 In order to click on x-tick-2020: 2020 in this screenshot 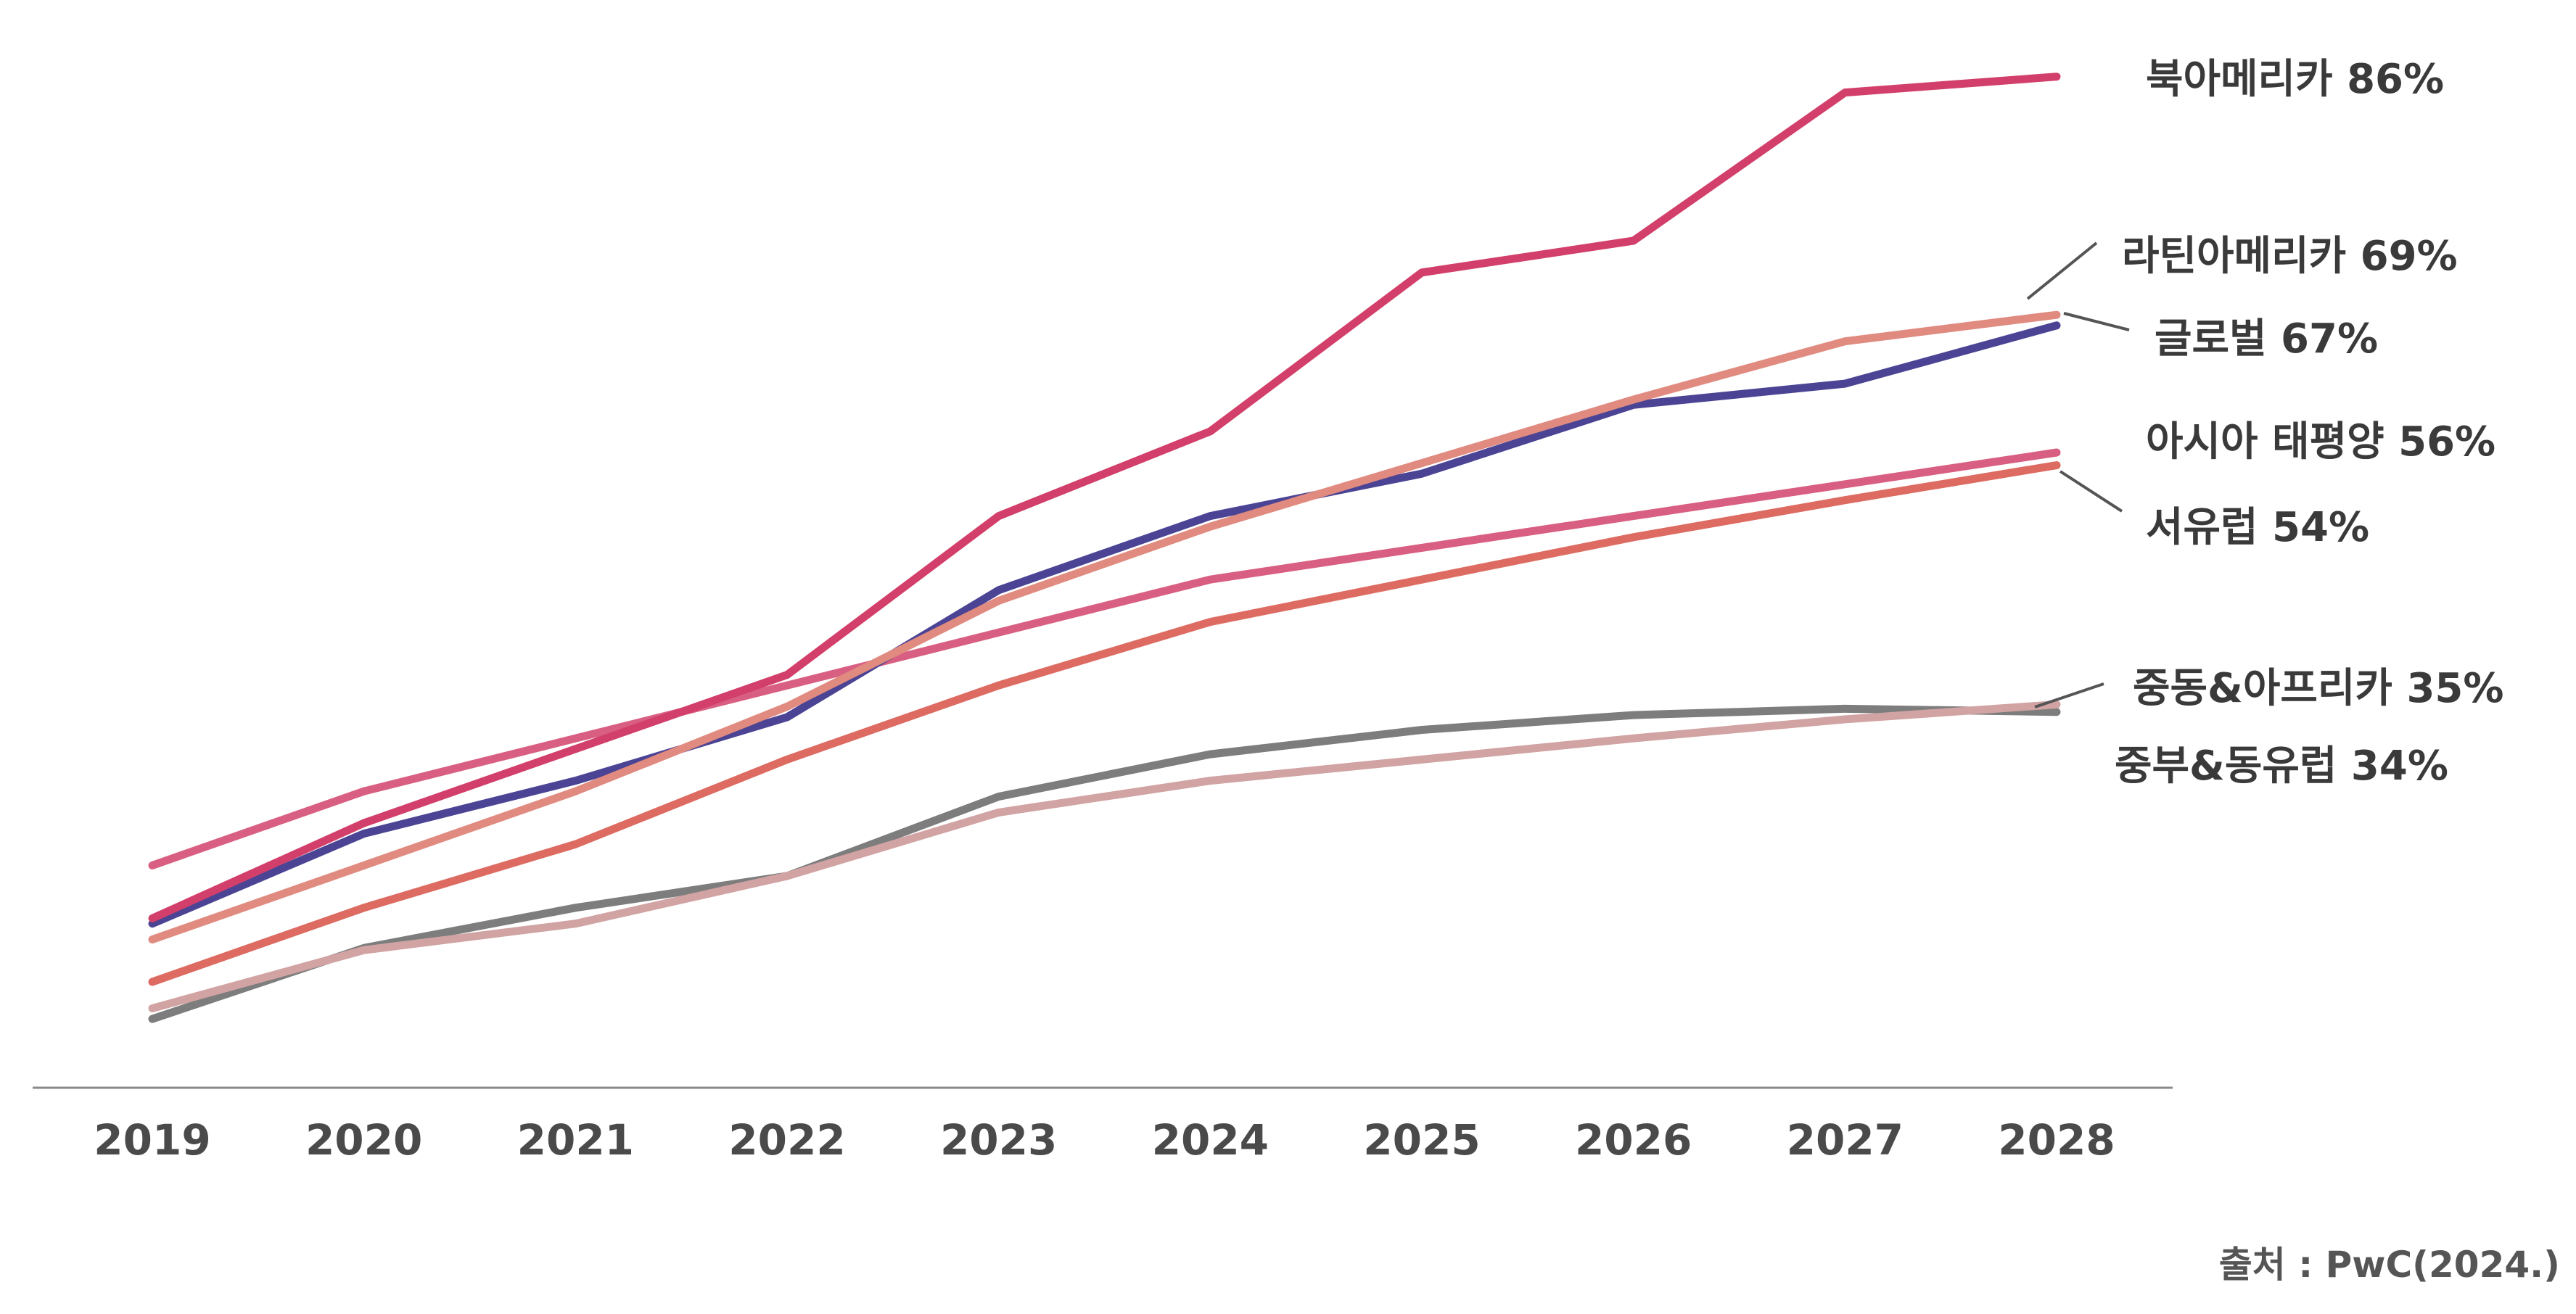, I will do `click(363, 1140)`.